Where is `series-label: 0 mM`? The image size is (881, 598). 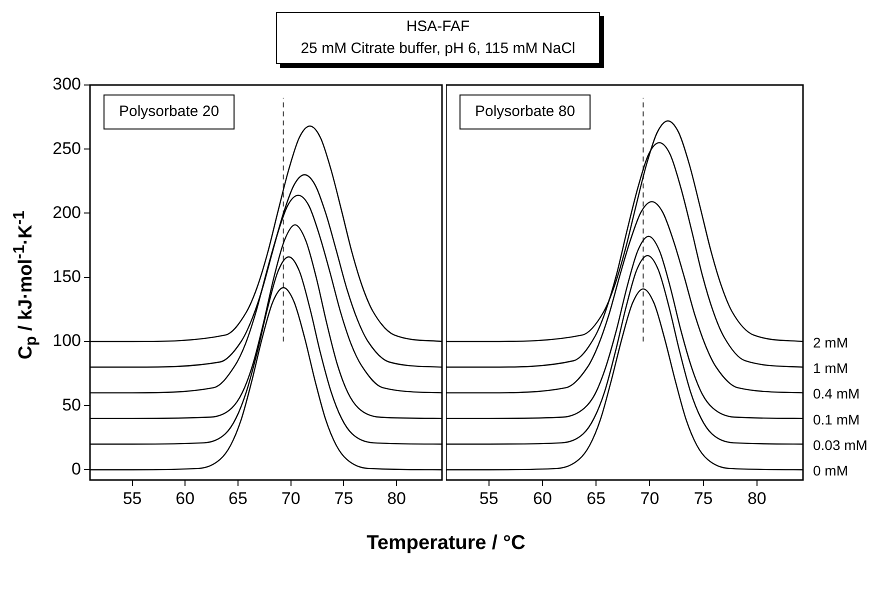 series-label: 0 mM is located at coordinates (830, 470).